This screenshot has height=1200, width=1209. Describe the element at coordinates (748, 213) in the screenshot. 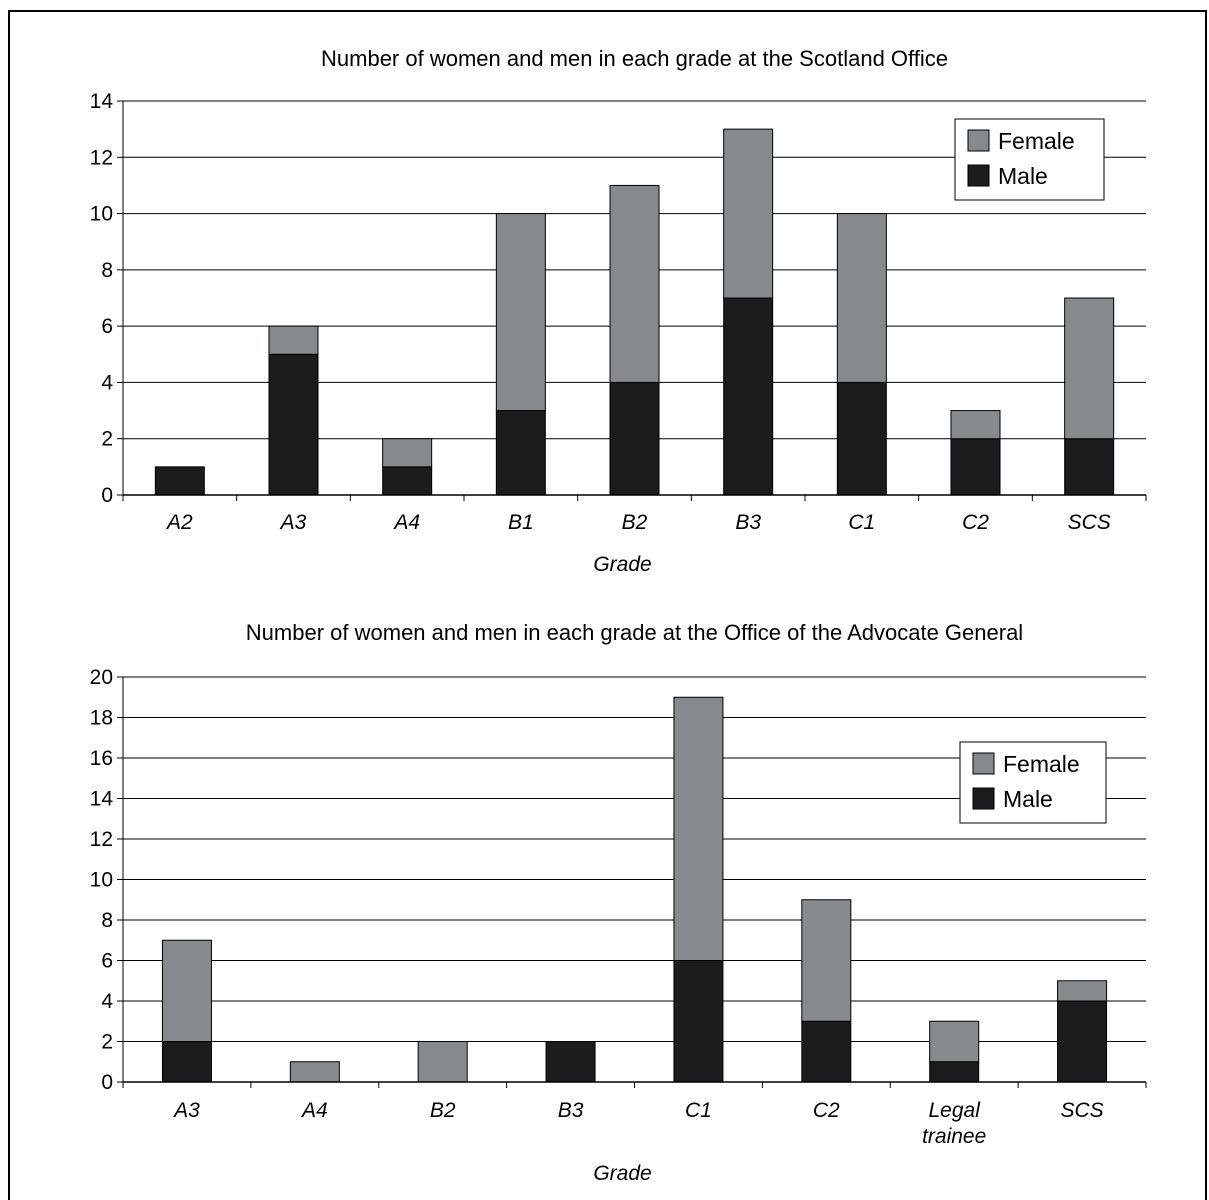

I see `bar-female-b3` at that location.